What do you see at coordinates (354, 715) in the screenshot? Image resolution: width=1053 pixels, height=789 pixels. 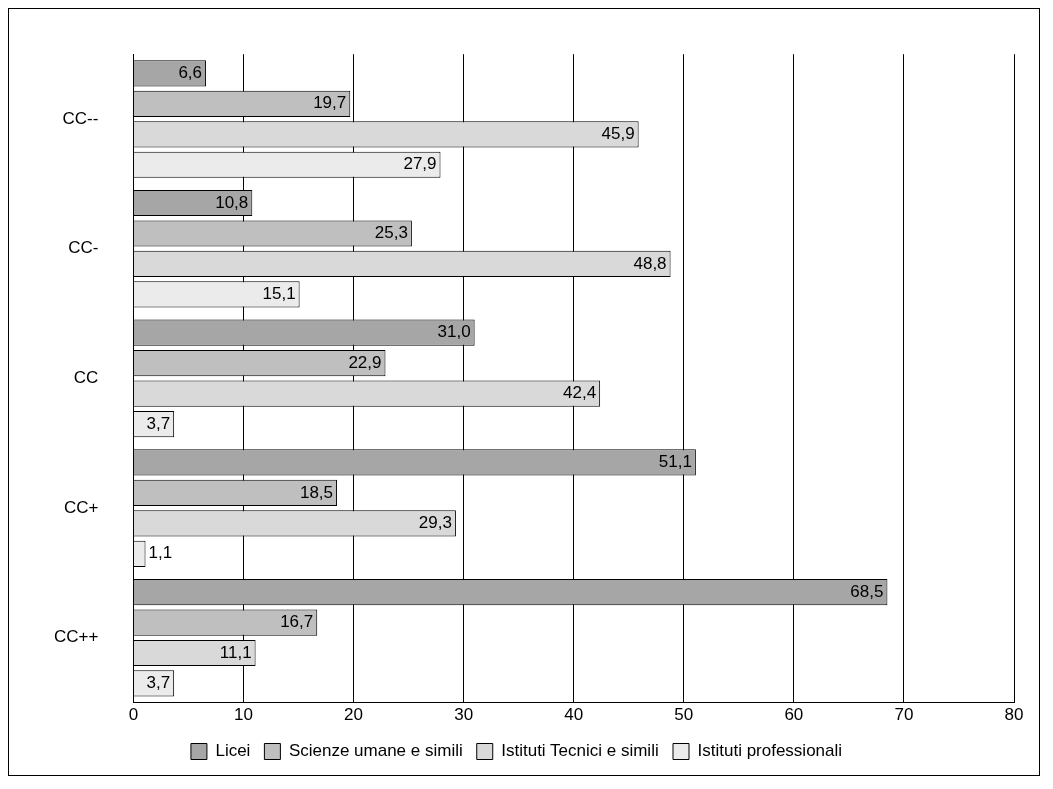 I see `x-tick-label: 20` at bounding box center [354, 715].